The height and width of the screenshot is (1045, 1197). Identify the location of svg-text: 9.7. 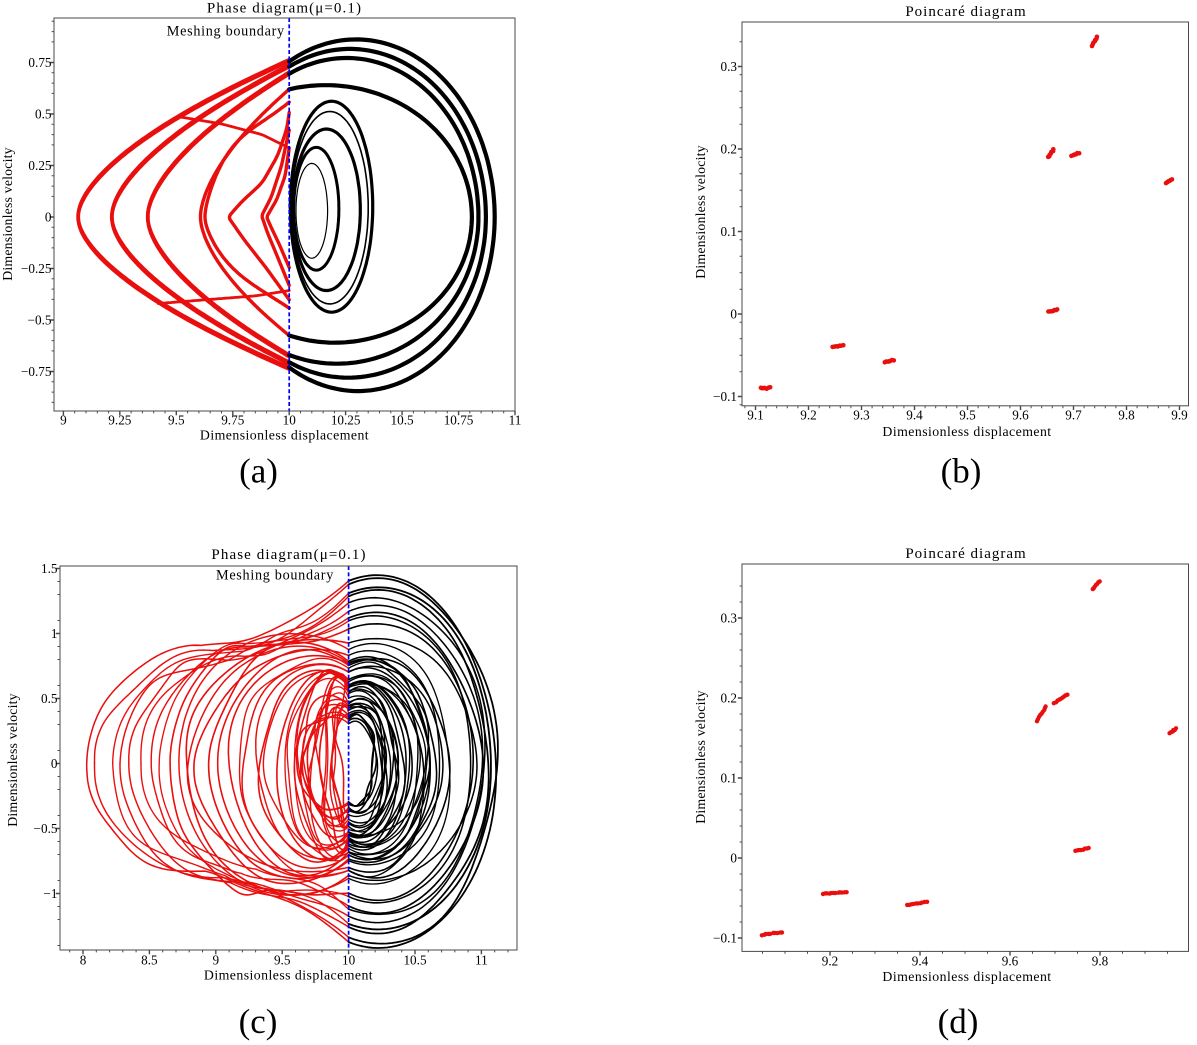
(1073, 414).